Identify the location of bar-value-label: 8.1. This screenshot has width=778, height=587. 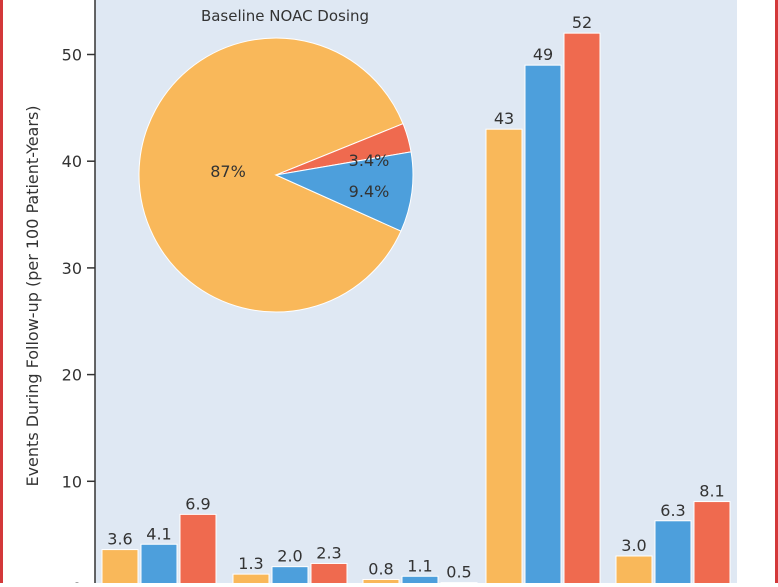
(711, 491).